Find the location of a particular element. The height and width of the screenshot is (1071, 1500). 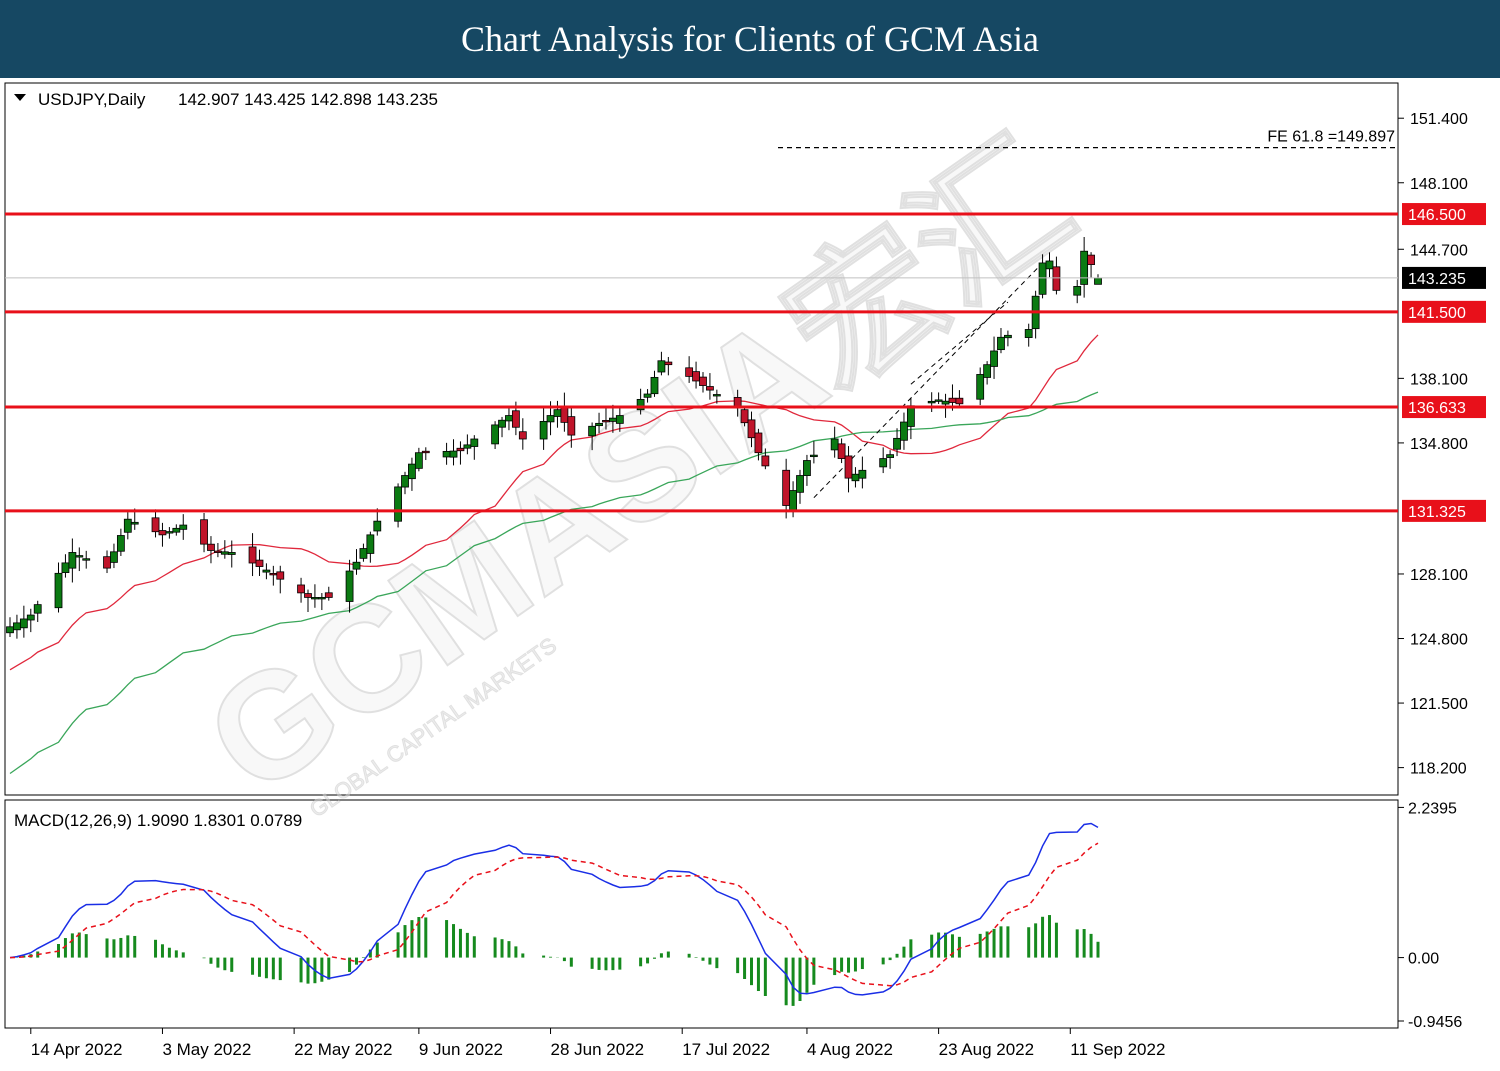

x-tick-label: 9 Jun 2022 is located at coordinates (461, 1049).